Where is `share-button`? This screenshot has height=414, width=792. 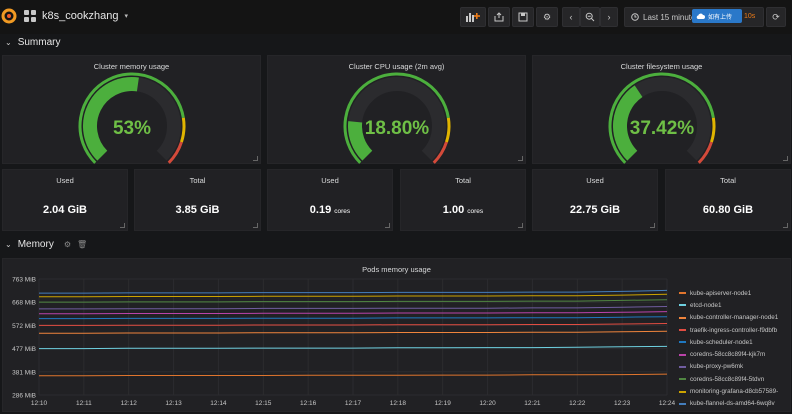
share-button is located at coordinates (499, 17).